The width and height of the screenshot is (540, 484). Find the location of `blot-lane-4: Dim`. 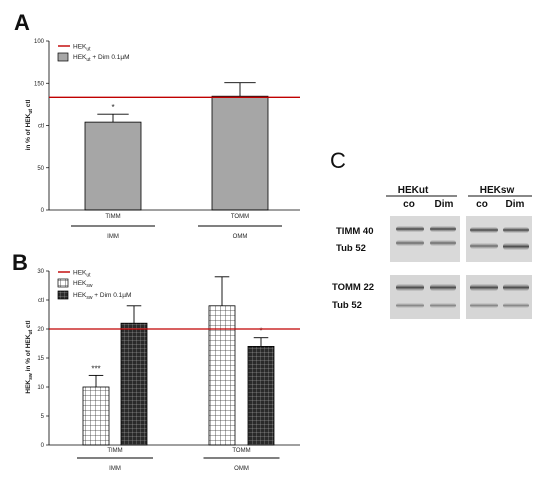

blot-lane-4: Dim is located at coordinates (515, 204).